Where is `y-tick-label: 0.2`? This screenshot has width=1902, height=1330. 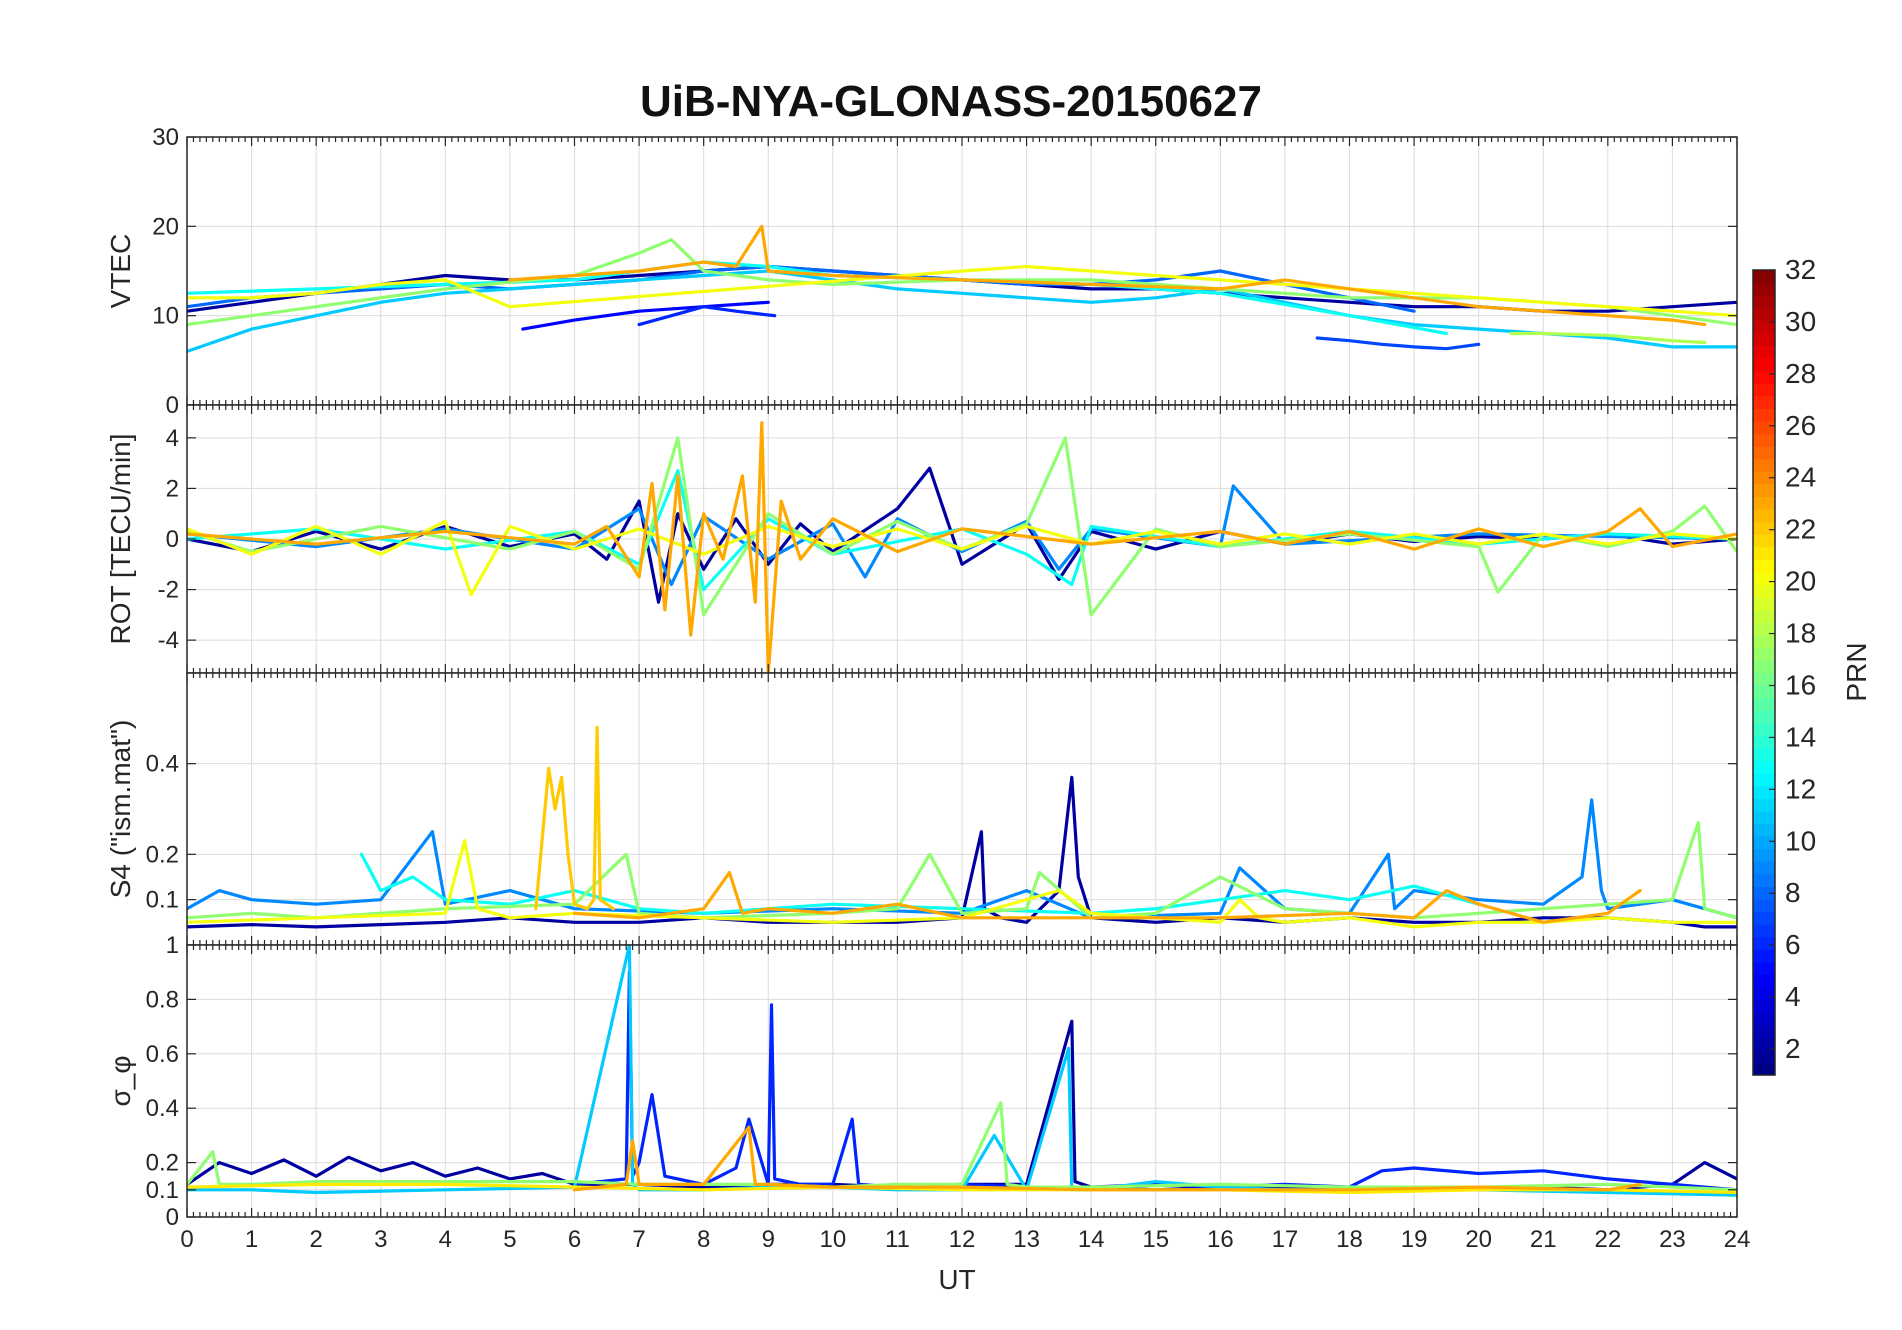 y-tick-label: 0.2 is located at coordinates (162, 1163).